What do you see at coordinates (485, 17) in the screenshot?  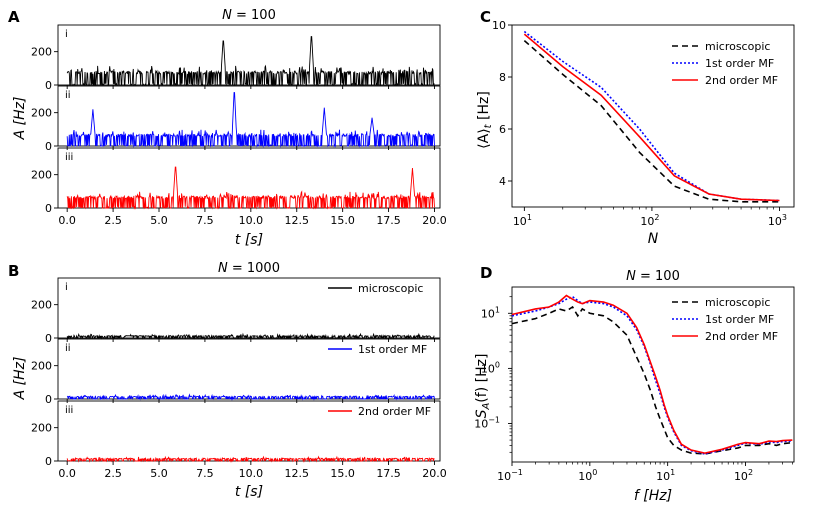 I see `panel-letter-c: C` at bounding box center [485, 17].